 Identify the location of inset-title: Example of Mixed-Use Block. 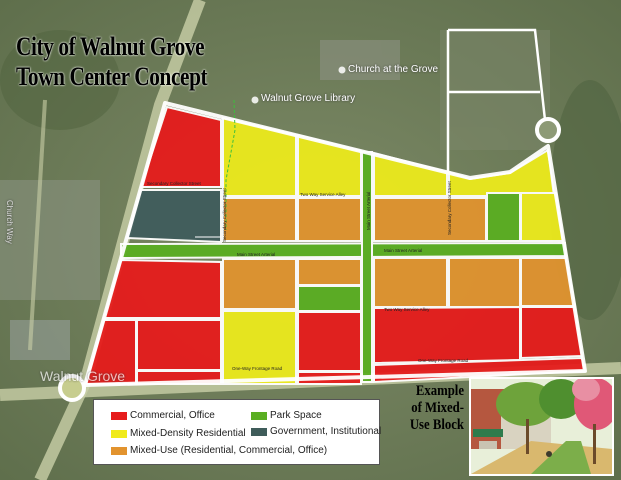
(436, 408).